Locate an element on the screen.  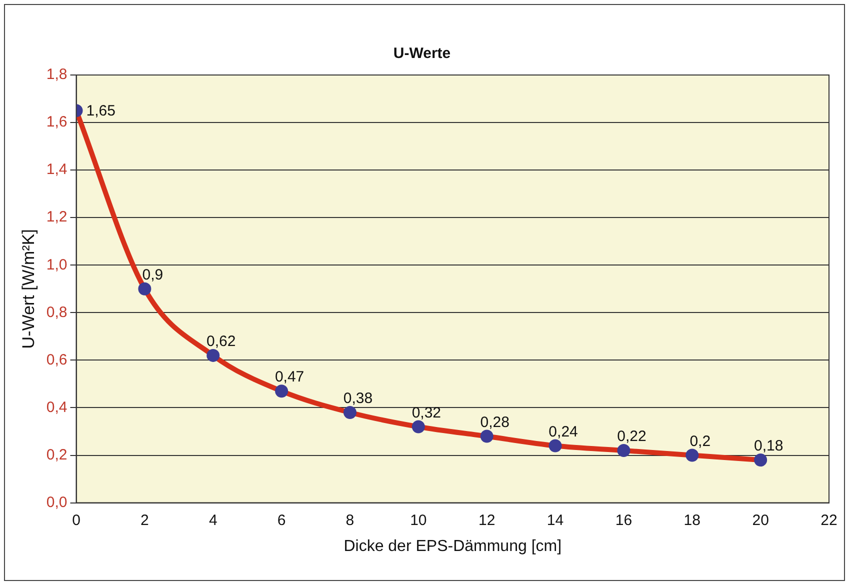
x-tick-label: 22 is located at coordinates (829, 520).